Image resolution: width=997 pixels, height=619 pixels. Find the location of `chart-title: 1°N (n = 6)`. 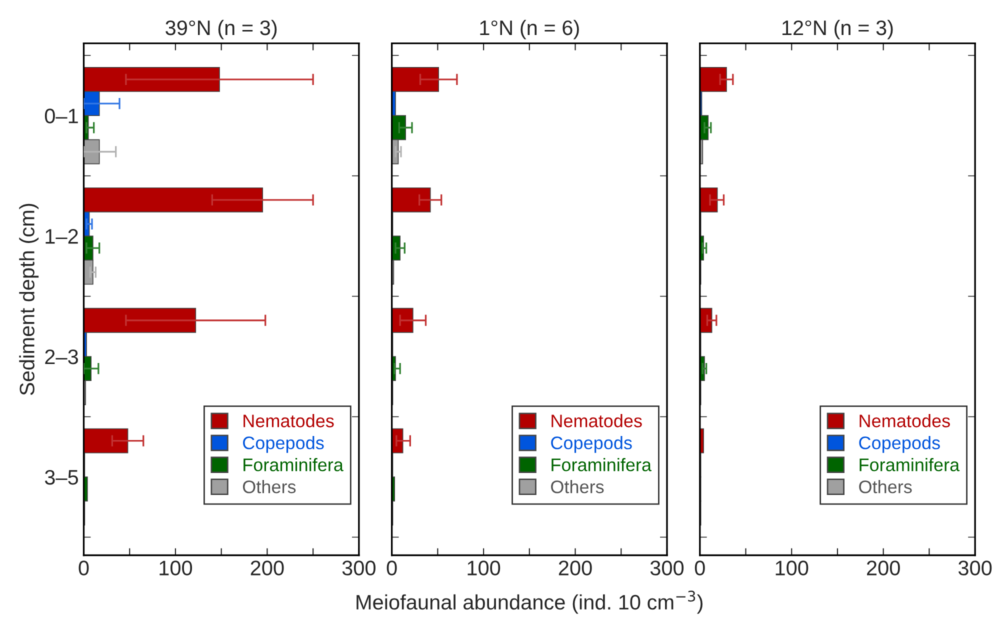

chart-title: 1°N (n = 6) is located at coordinates (529, 30).